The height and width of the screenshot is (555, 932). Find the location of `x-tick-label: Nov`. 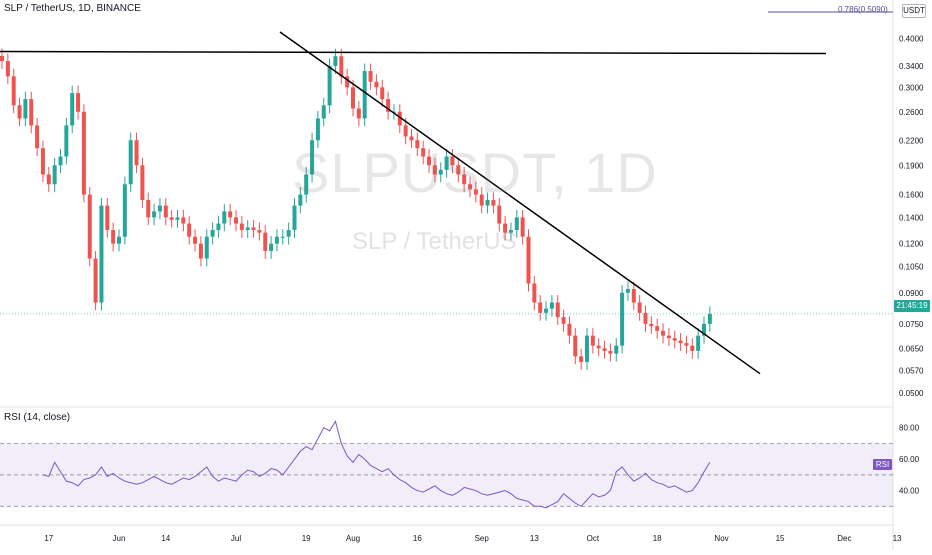

x-tick-label: Nov is located at coordinates (721, 538).